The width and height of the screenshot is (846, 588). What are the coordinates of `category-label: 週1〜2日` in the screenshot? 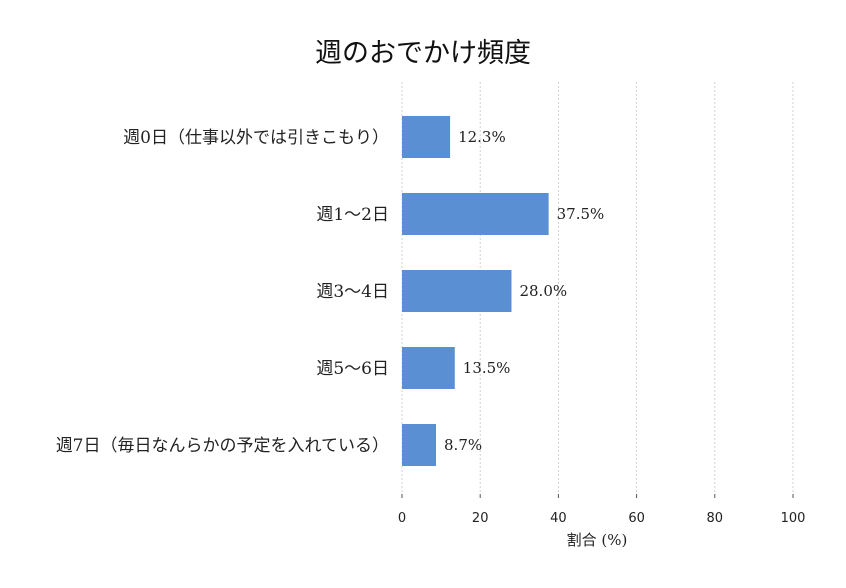 It's located at (352, 215).